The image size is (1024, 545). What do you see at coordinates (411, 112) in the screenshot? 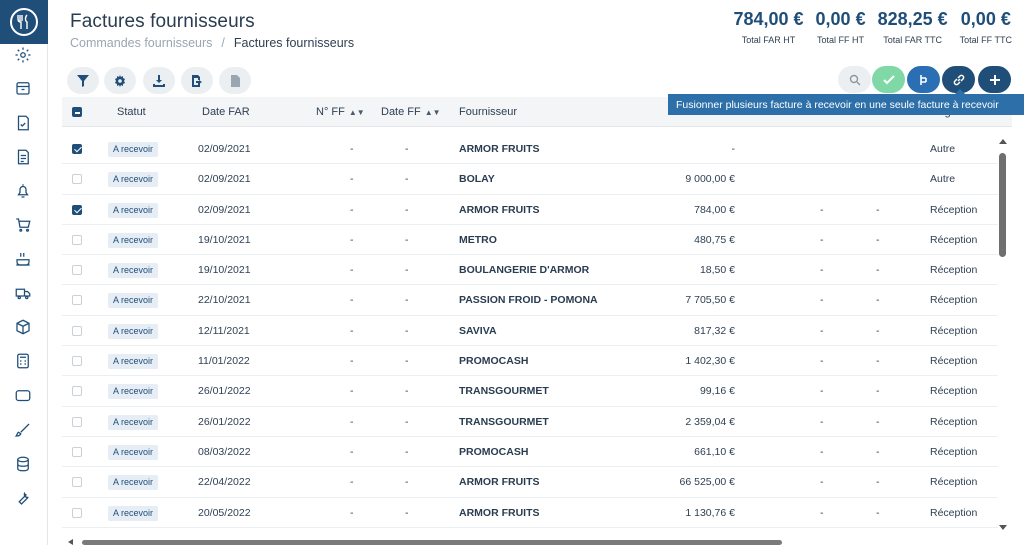
I see `column-date-ff: Date FF ▲▼` at bounding box center [411, 112].